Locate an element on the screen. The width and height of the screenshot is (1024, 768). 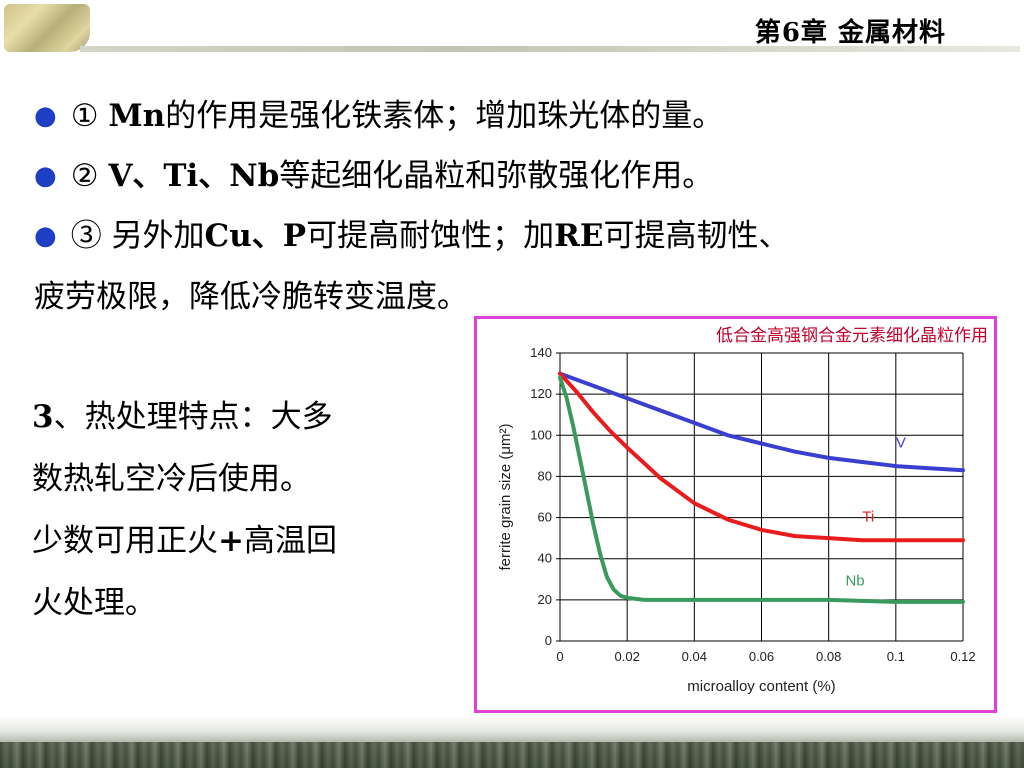
plus-sign: + is located at coordinates (231, 541).